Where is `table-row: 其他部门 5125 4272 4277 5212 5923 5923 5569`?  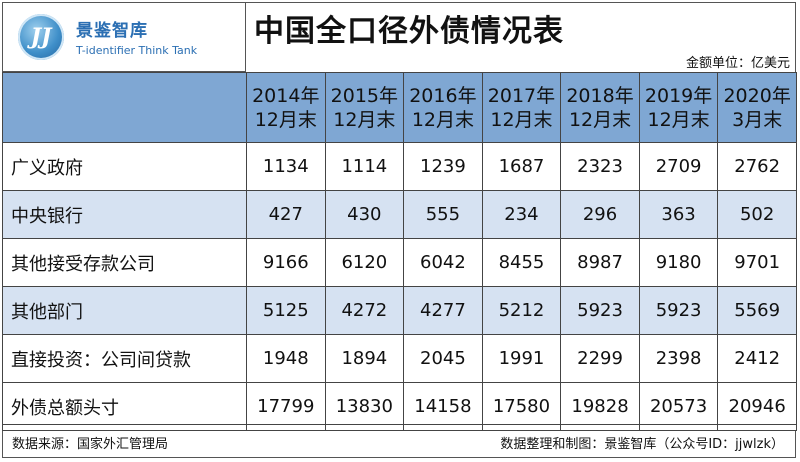
table-row: 其他部门 5125 4272 4277 5212 5923 5923 5569 is located at coordinates (399, 310).